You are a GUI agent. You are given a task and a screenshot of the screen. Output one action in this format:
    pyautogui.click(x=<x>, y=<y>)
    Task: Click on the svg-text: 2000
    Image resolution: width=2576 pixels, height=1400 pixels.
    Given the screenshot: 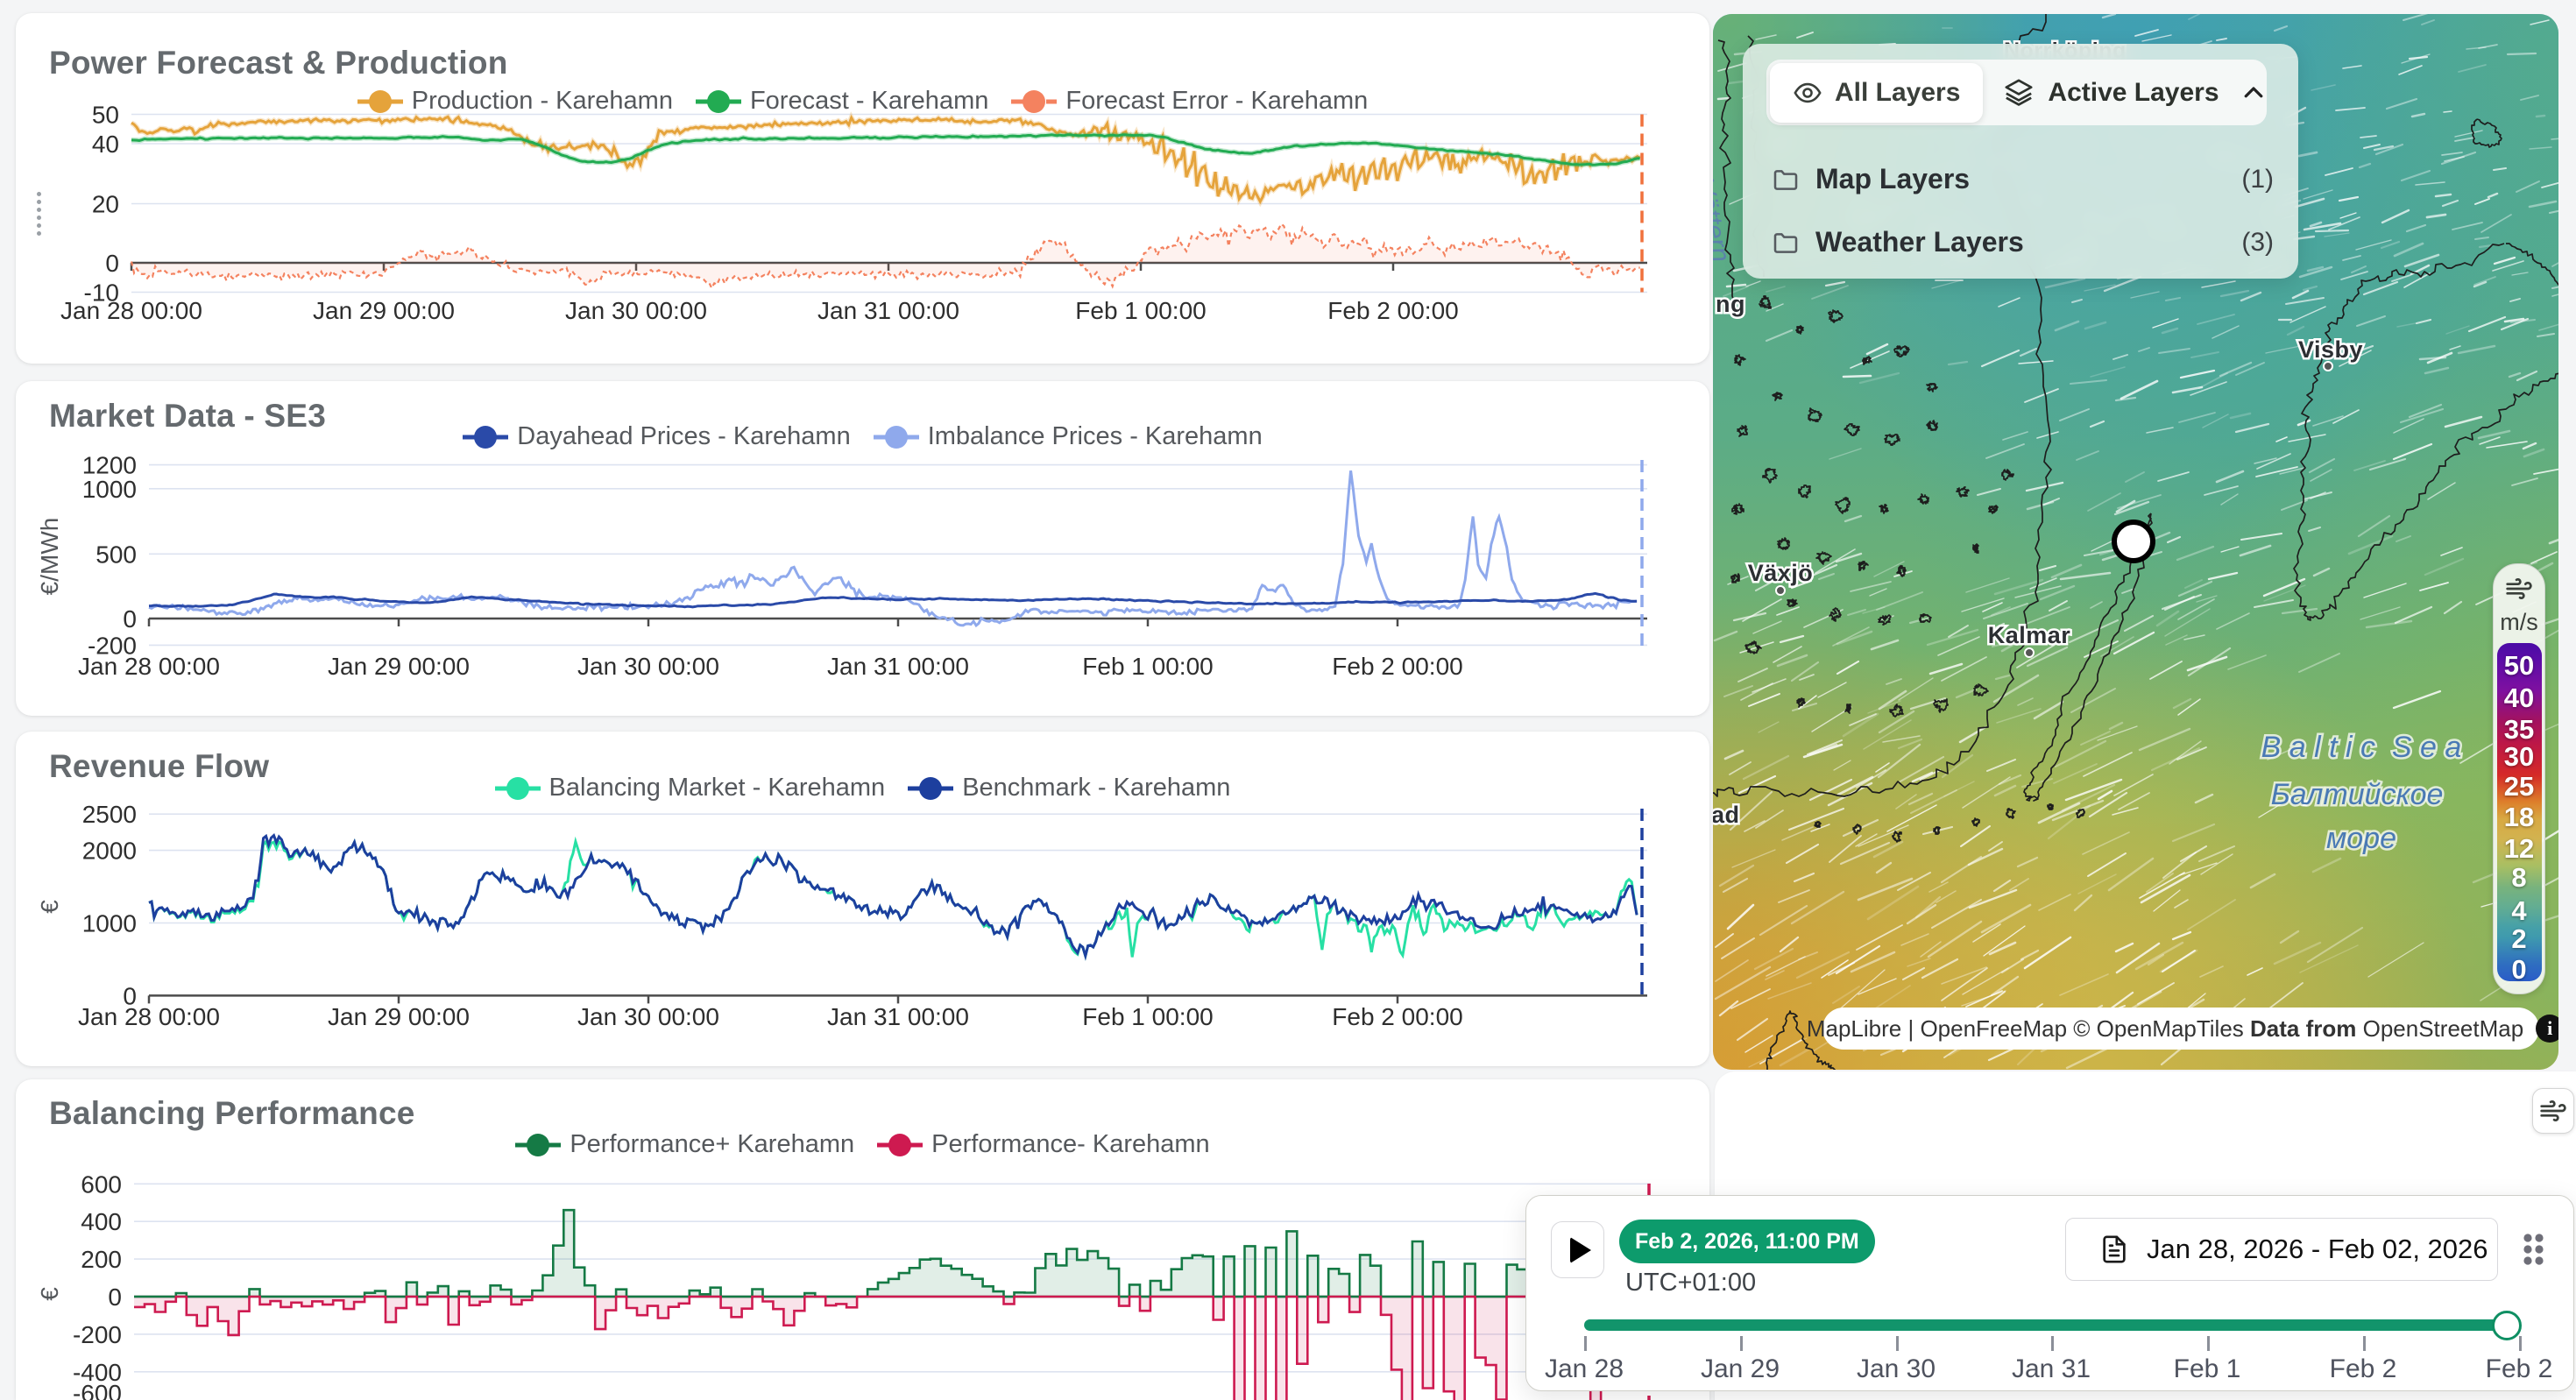 What is the action you would take?
    pyautogui.click(x=109, y=851)
    